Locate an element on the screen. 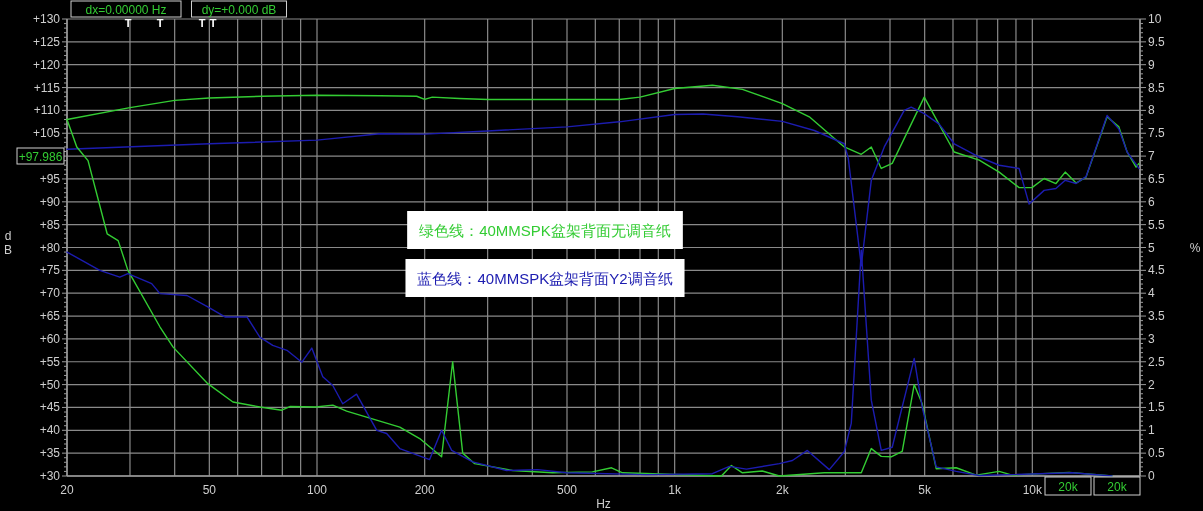 This screenshot has width=1203, height=511. x-tick-label: 1k is located at coordinates (675, 490).